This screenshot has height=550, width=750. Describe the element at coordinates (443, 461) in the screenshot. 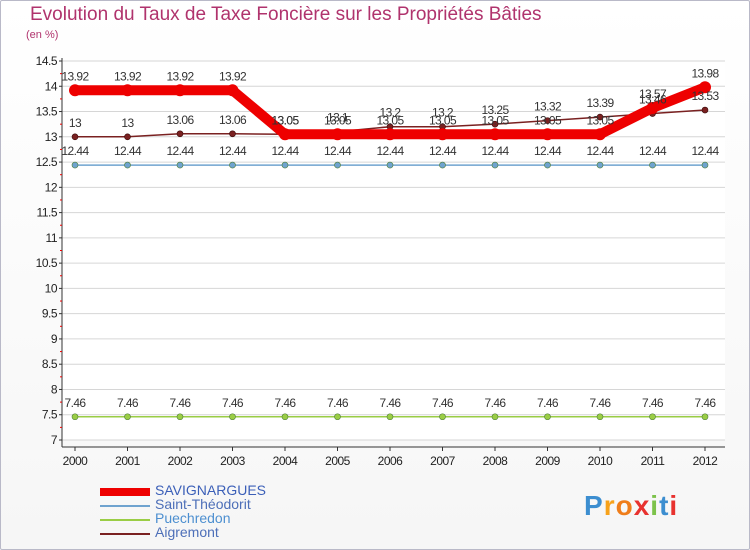

I see `x-tick-label: 2007` at that location.